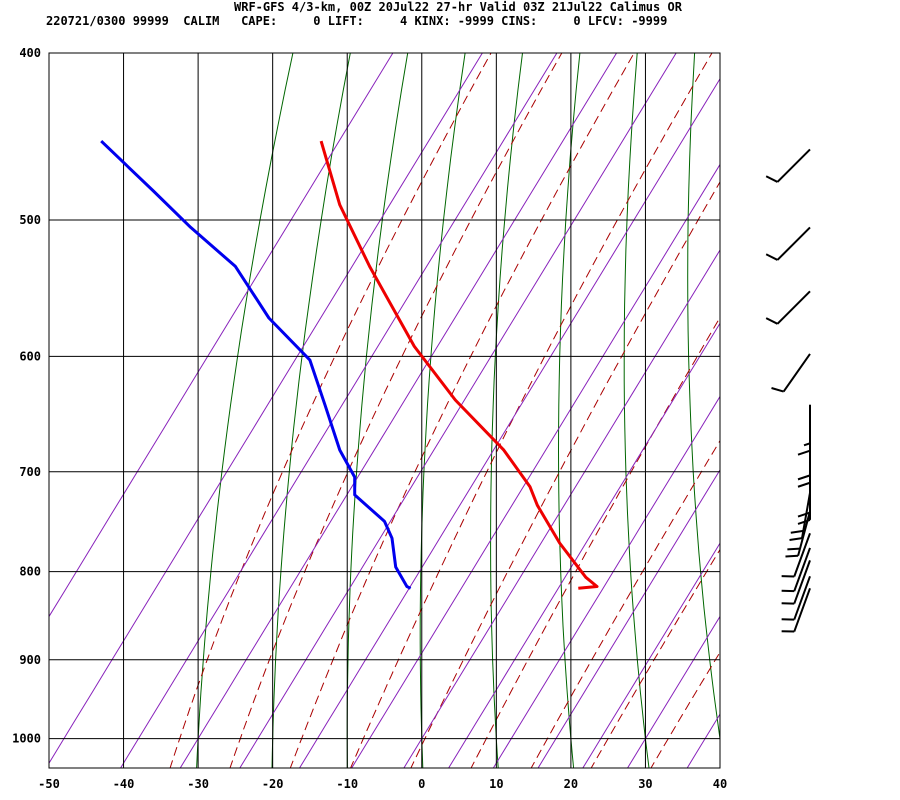 The width and height of the screenshot is (900, 800). What do you see at coordinates (30, 472) in the screenshot?
I see `pressure-tick-label: 700` at bounding box center [30, 472].